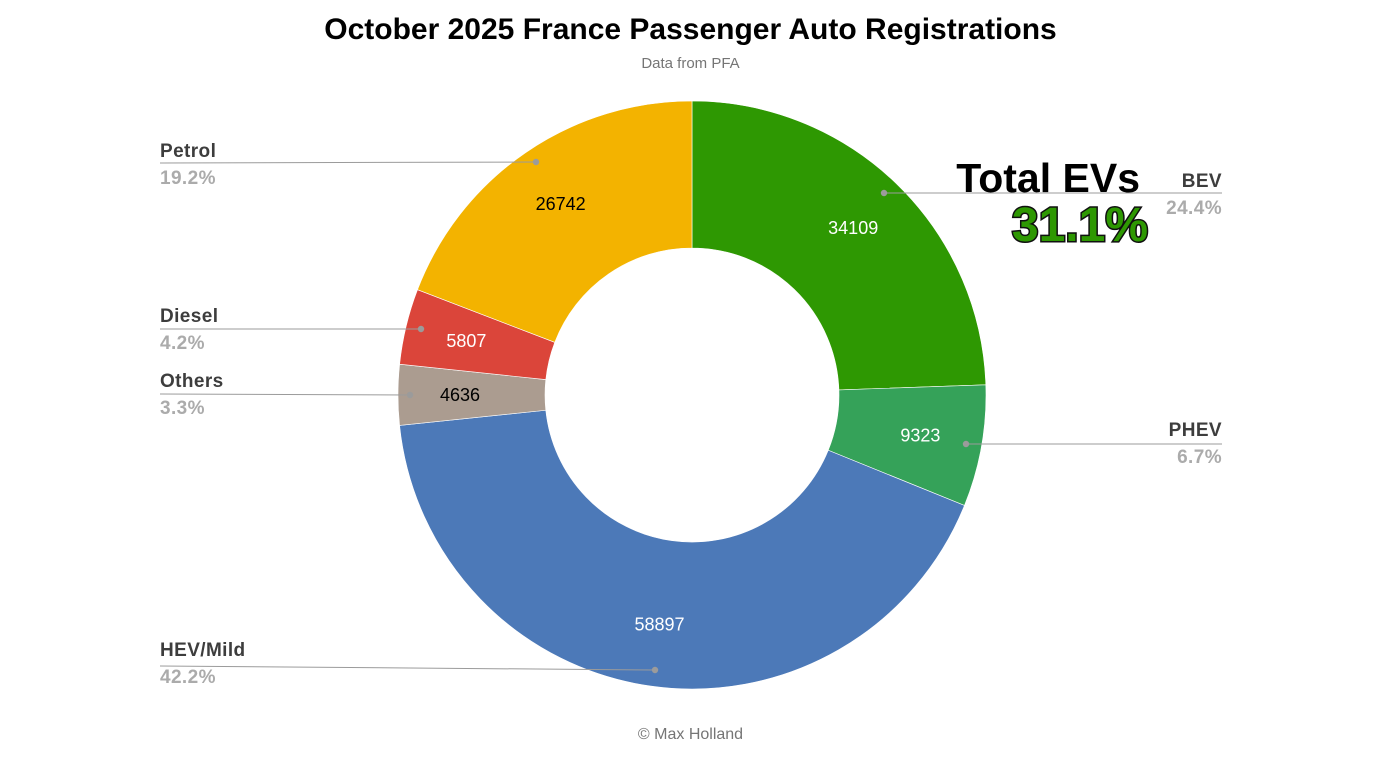 The image size is (1381, 768). What do you see at coordinates (410, 395) in the screenshot?
I see `others-leader-dot` at bounding box center [410, 395].